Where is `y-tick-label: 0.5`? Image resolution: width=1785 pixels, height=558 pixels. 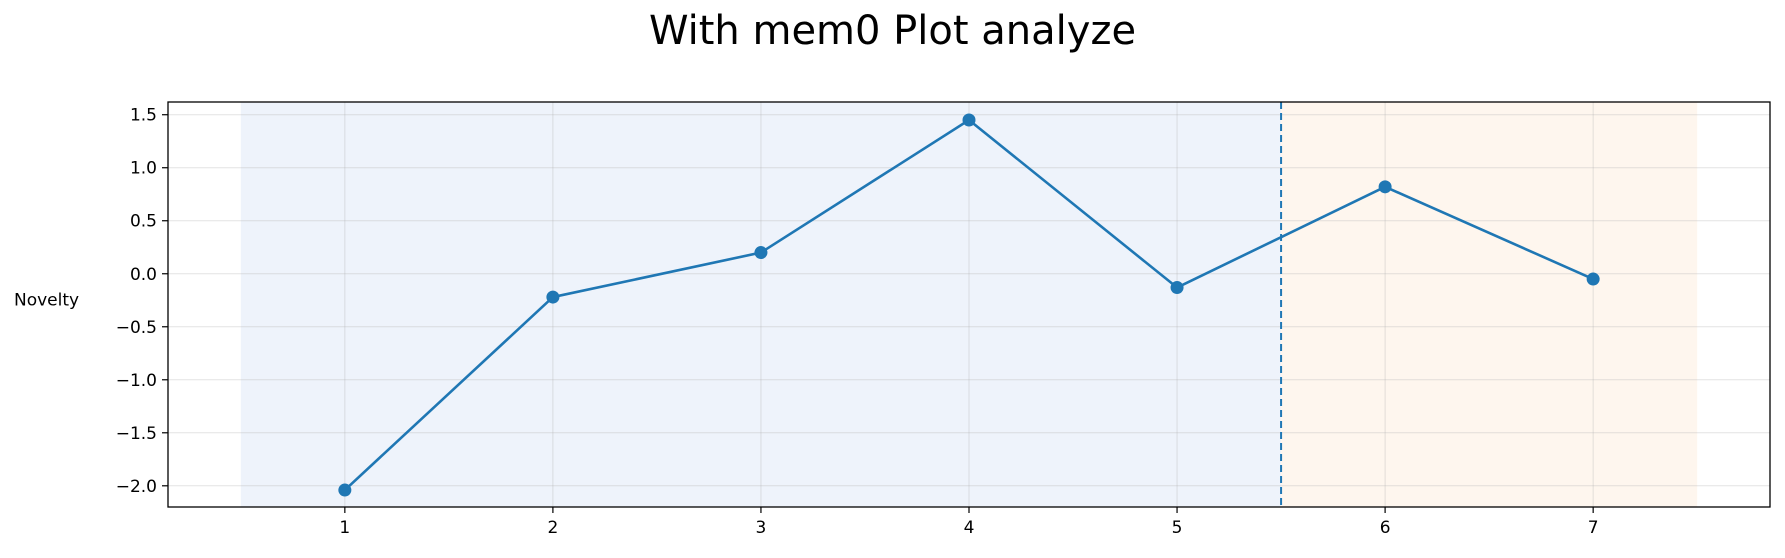
y-tick-label: 0.5 is located at coordinates (143, 222).